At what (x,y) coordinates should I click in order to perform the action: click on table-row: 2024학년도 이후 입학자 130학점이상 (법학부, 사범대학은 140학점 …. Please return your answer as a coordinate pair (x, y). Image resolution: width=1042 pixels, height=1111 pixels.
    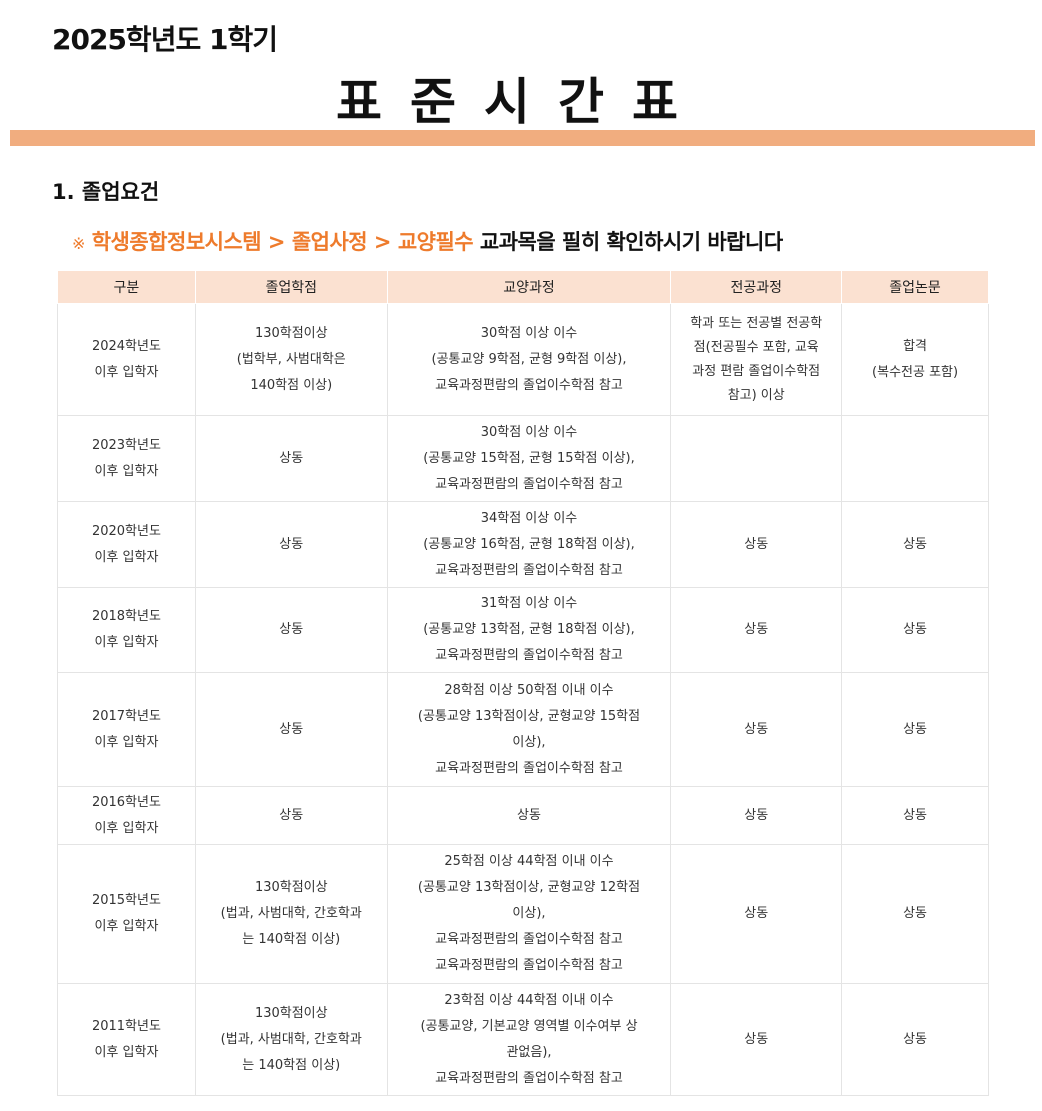
    Looking at the image, I should click on (523, 359).